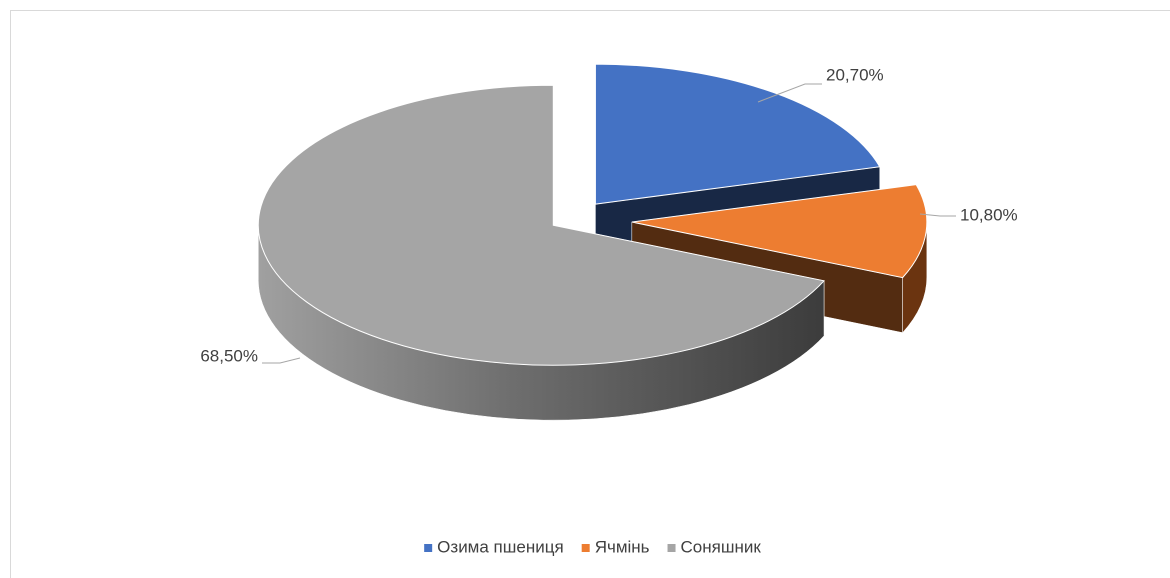 Image resolution: width=1170 pixels, height=578 pixels. Describe the element at coordinates (500, 546) in the screenshot. I see `legend-label: Озима пшениця` at that location.